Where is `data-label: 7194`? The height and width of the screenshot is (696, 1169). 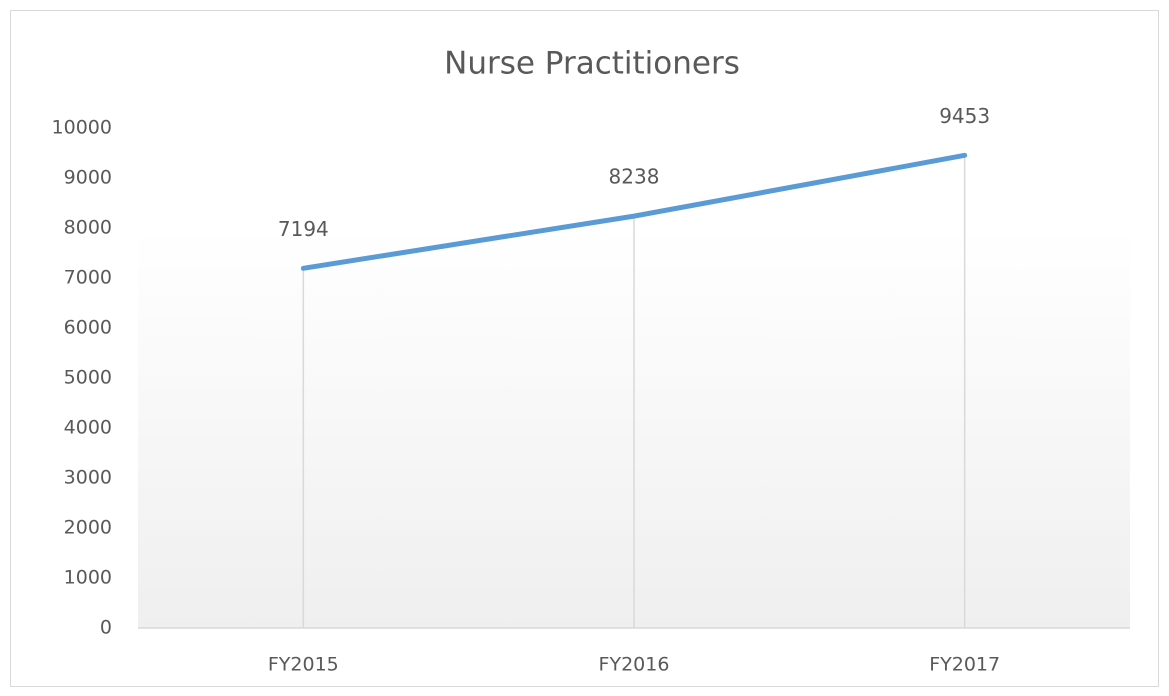 data-label: 7194 is located at coordinates (303, 229).